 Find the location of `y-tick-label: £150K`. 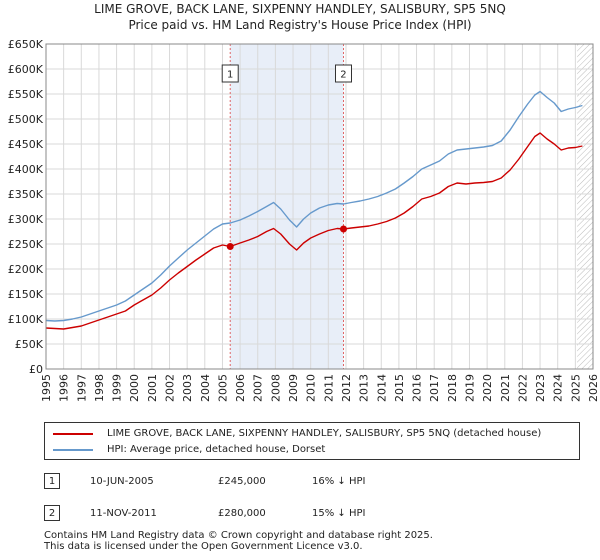

y-tick-label: £150K is located at coordinates (26, 294).